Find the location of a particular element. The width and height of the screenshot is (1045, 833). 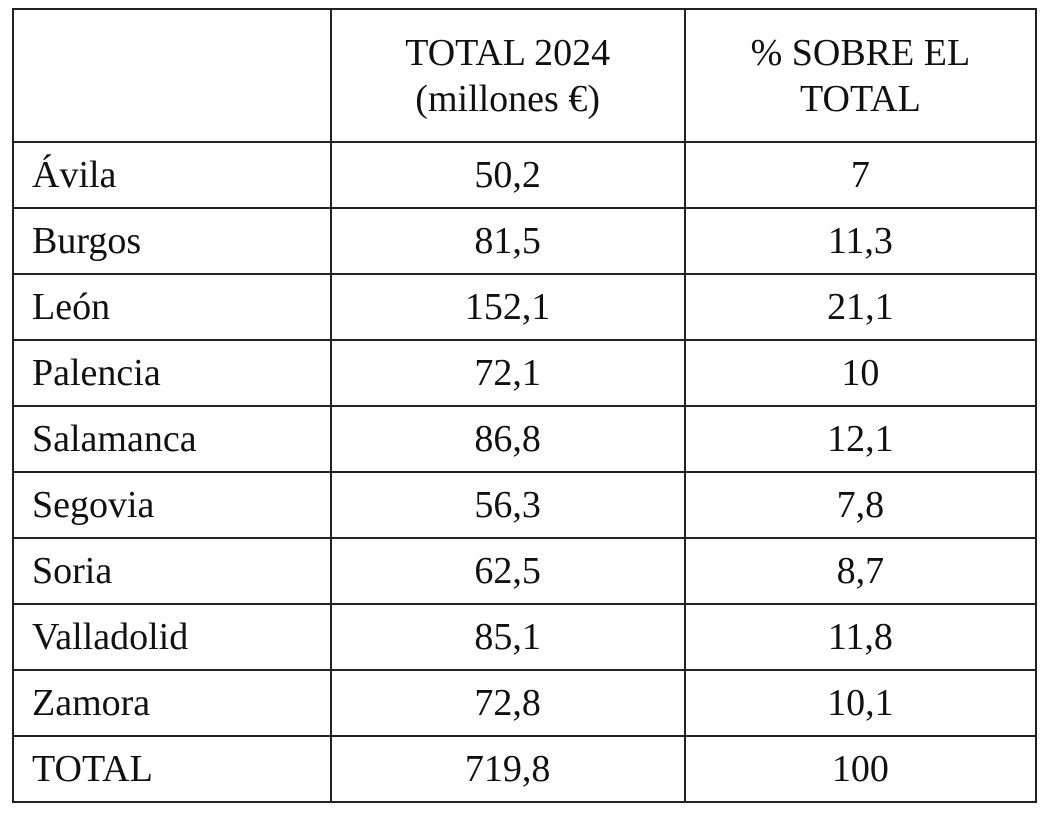

table-row: León 152,1 21,1 is located at coordinates (525, 307).